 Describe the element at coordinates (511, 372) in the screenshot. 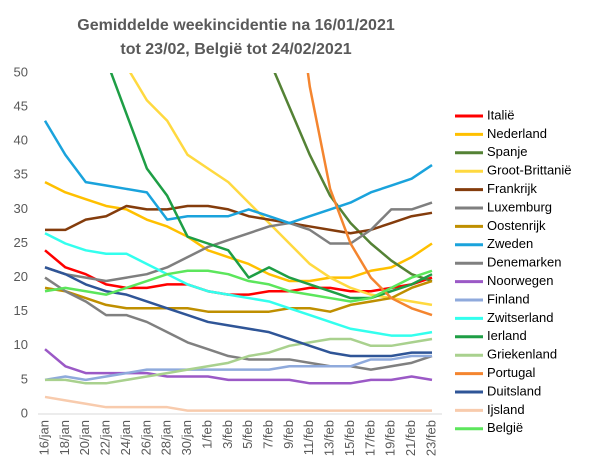

I see `legend-label: Portugal` at that location.